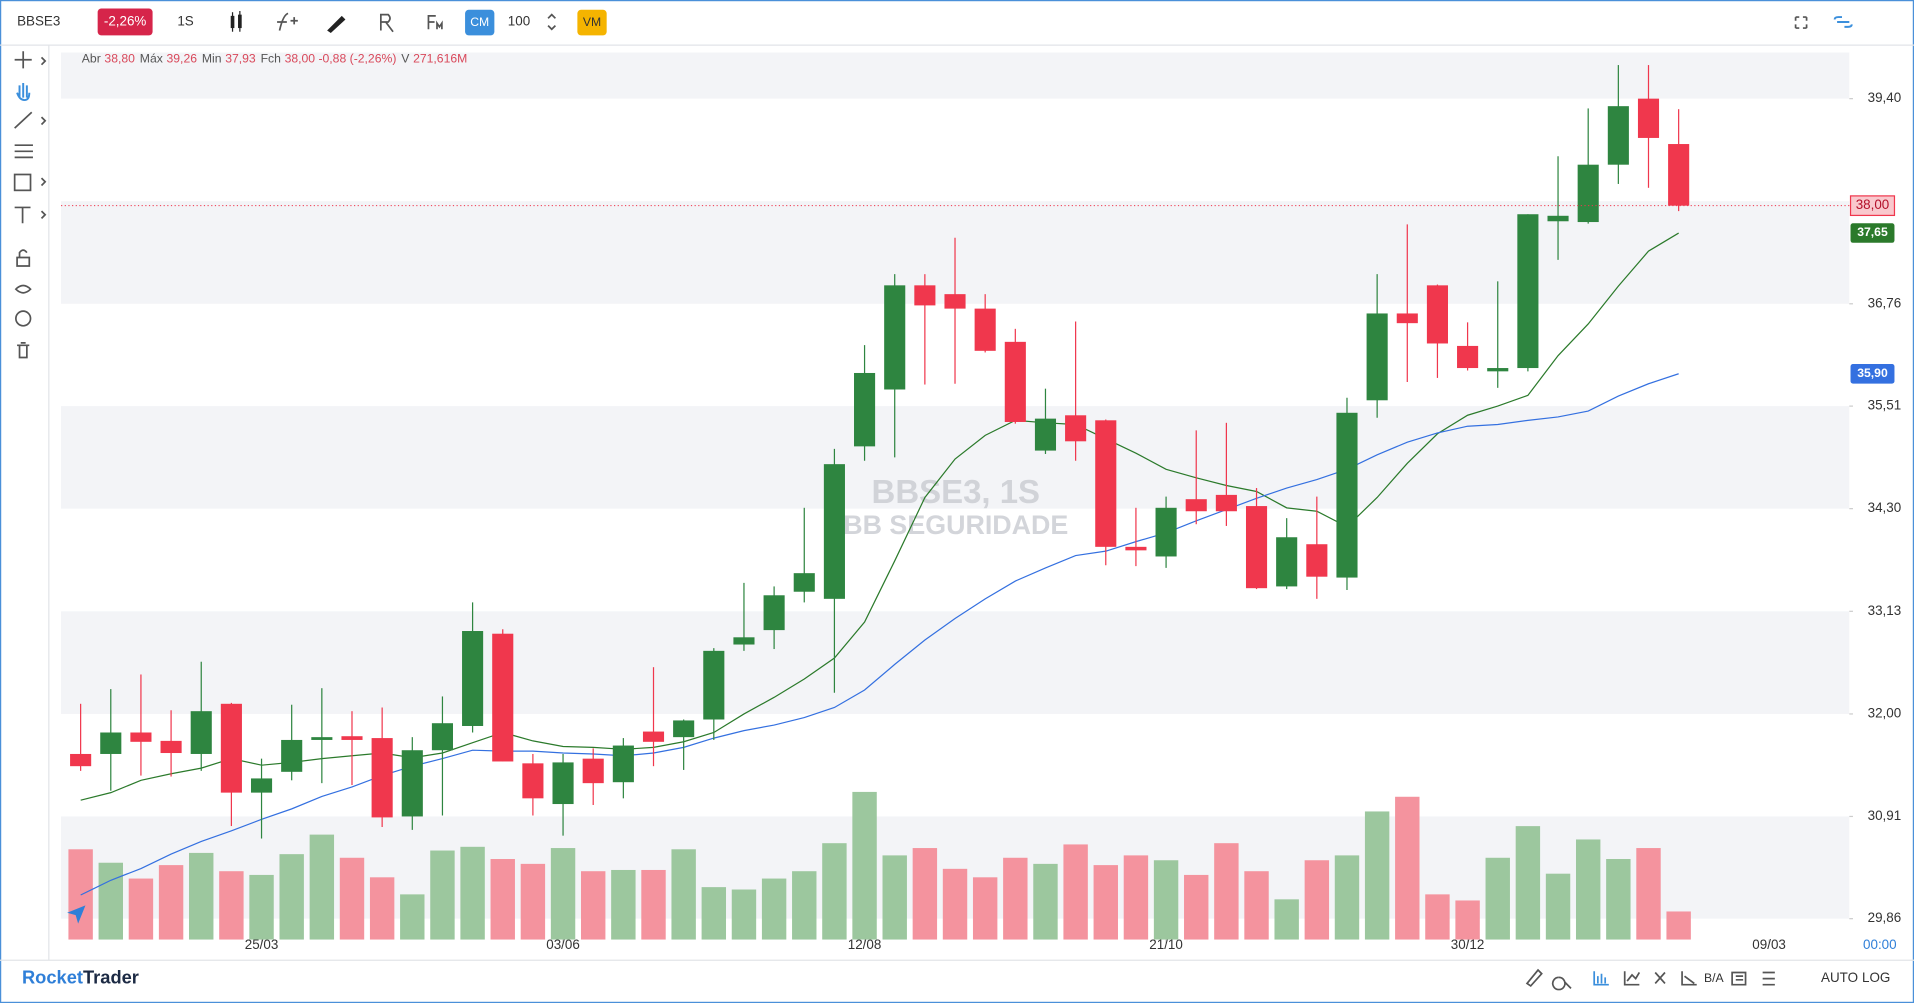 Image resolution: width=1914 pixels, height=1003 pixels. What do you see at coordinates (182, 58) in the screenshot?
I see `legend-value: 39,26` at bounding box center [182, 58].